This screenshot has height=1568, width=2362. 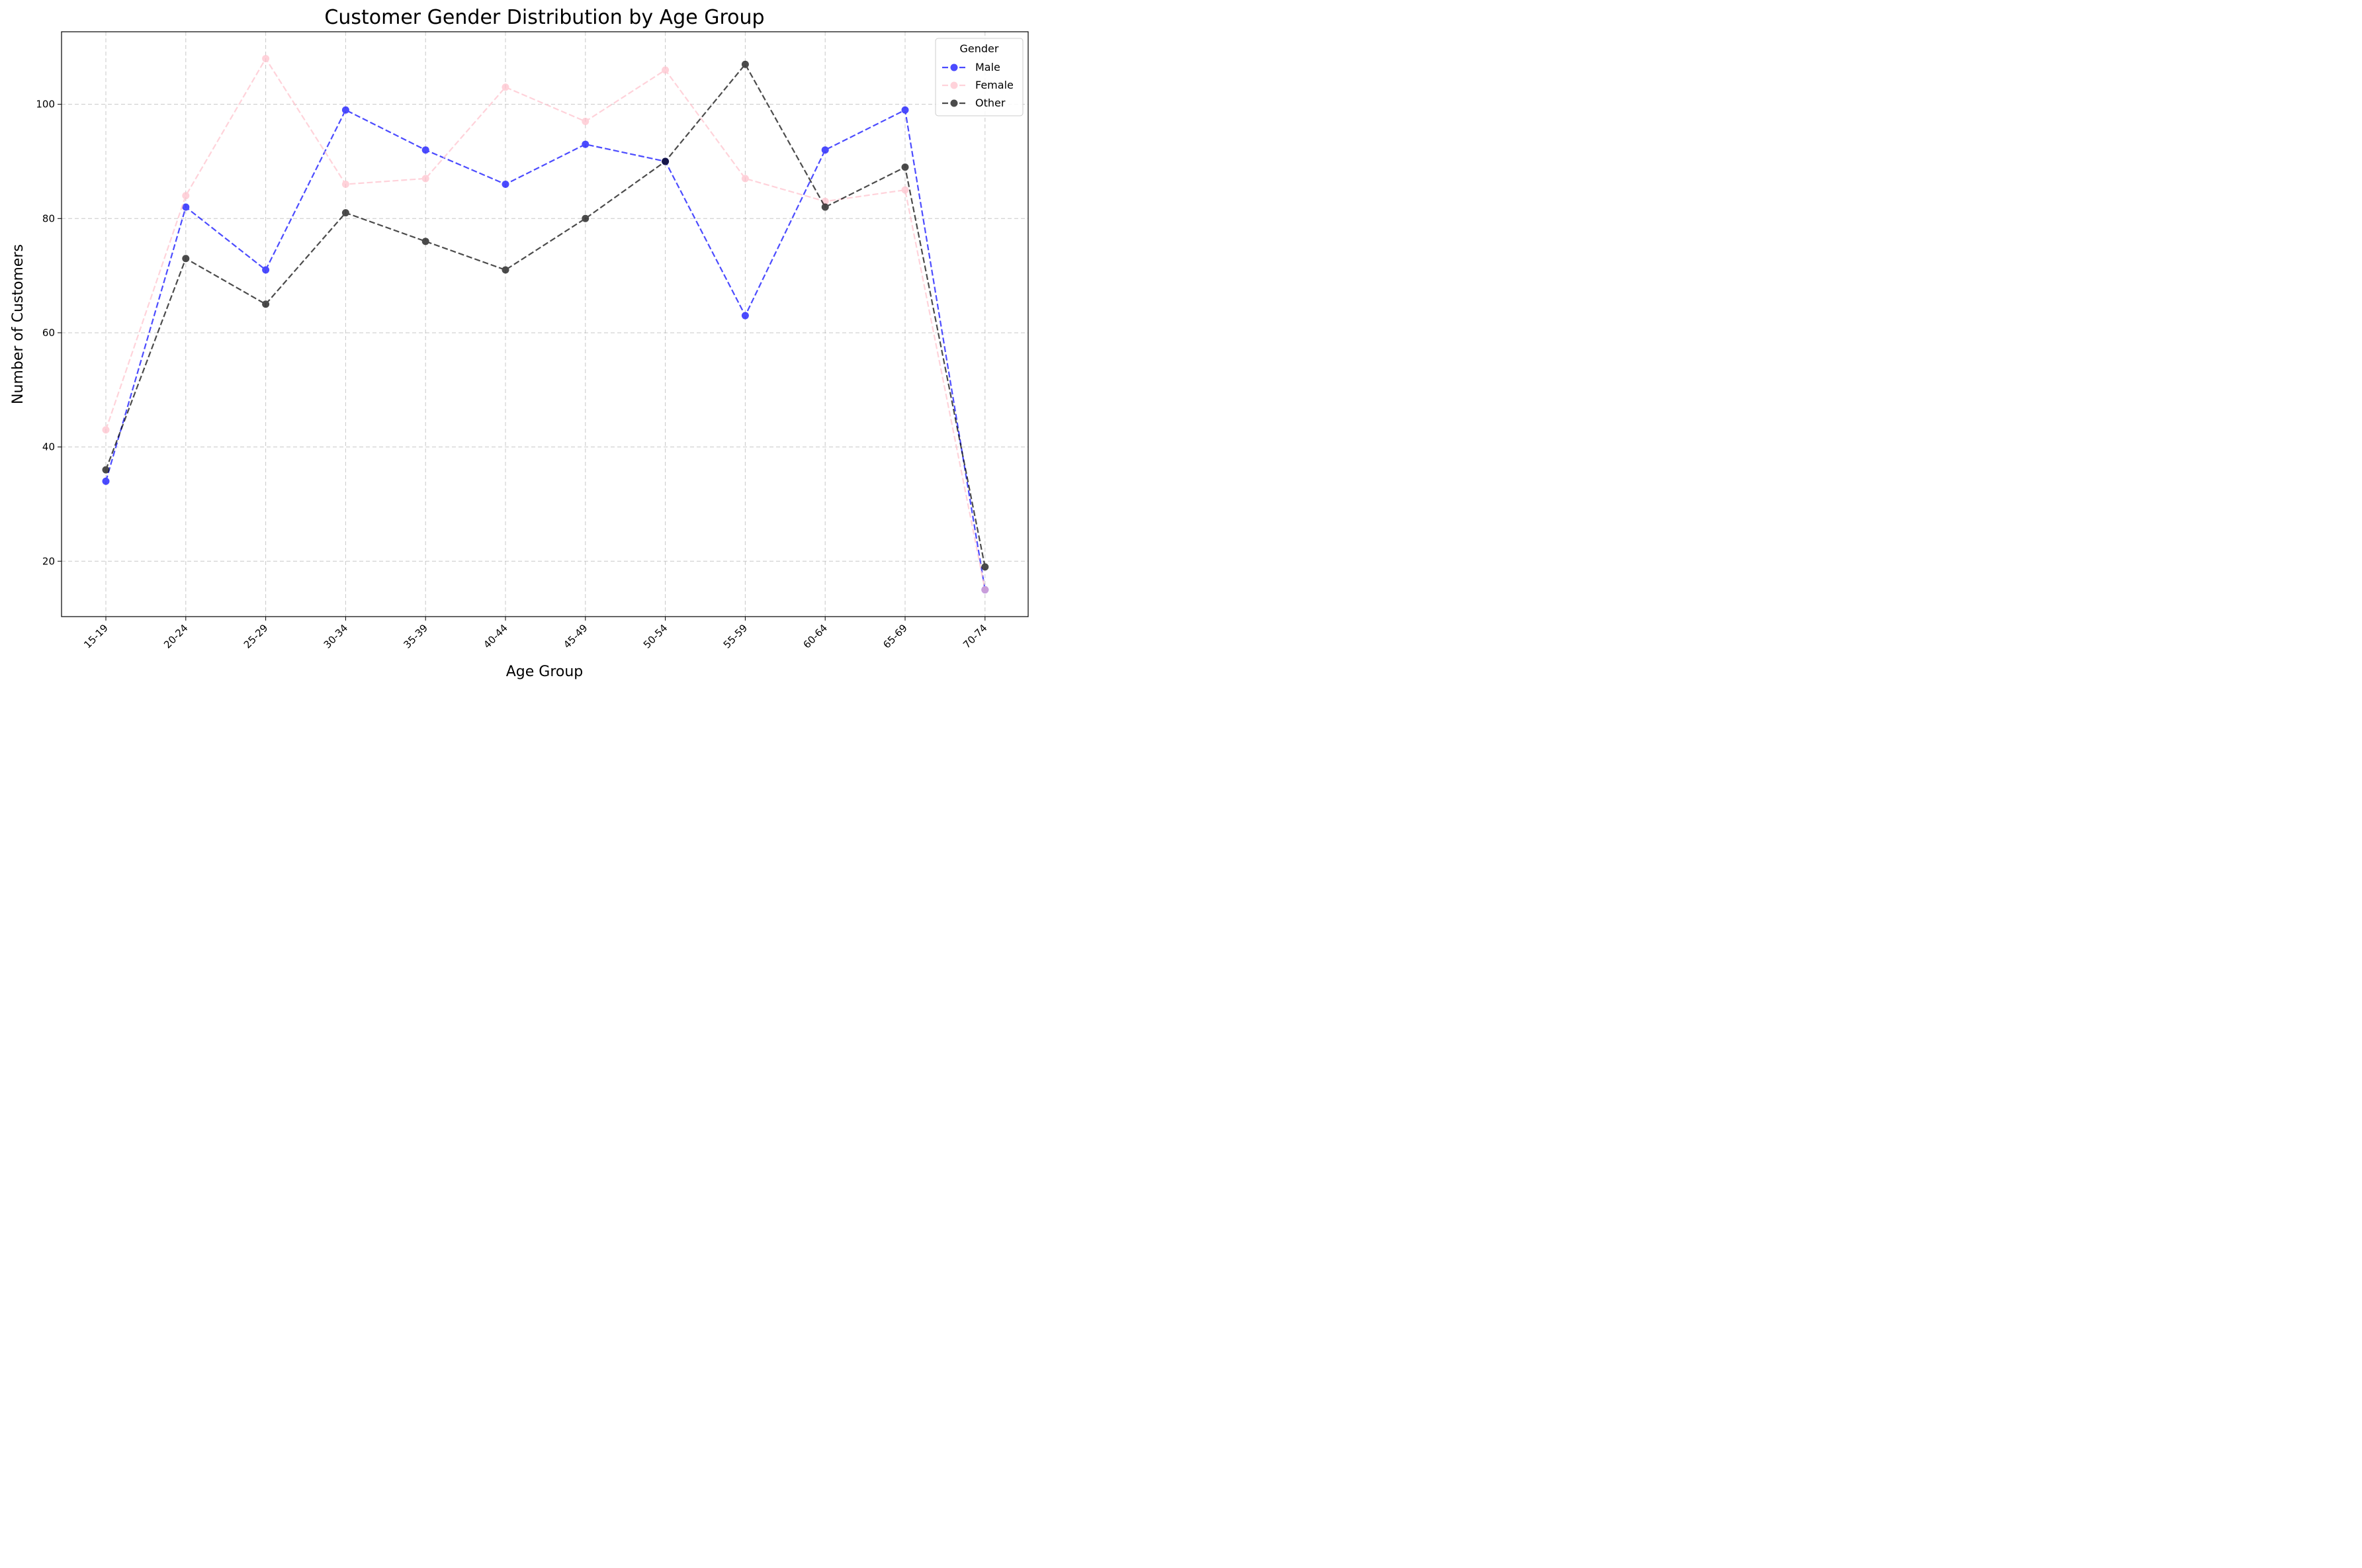 I want to click on y-tick-label: 100, so click(x=45, y=105).